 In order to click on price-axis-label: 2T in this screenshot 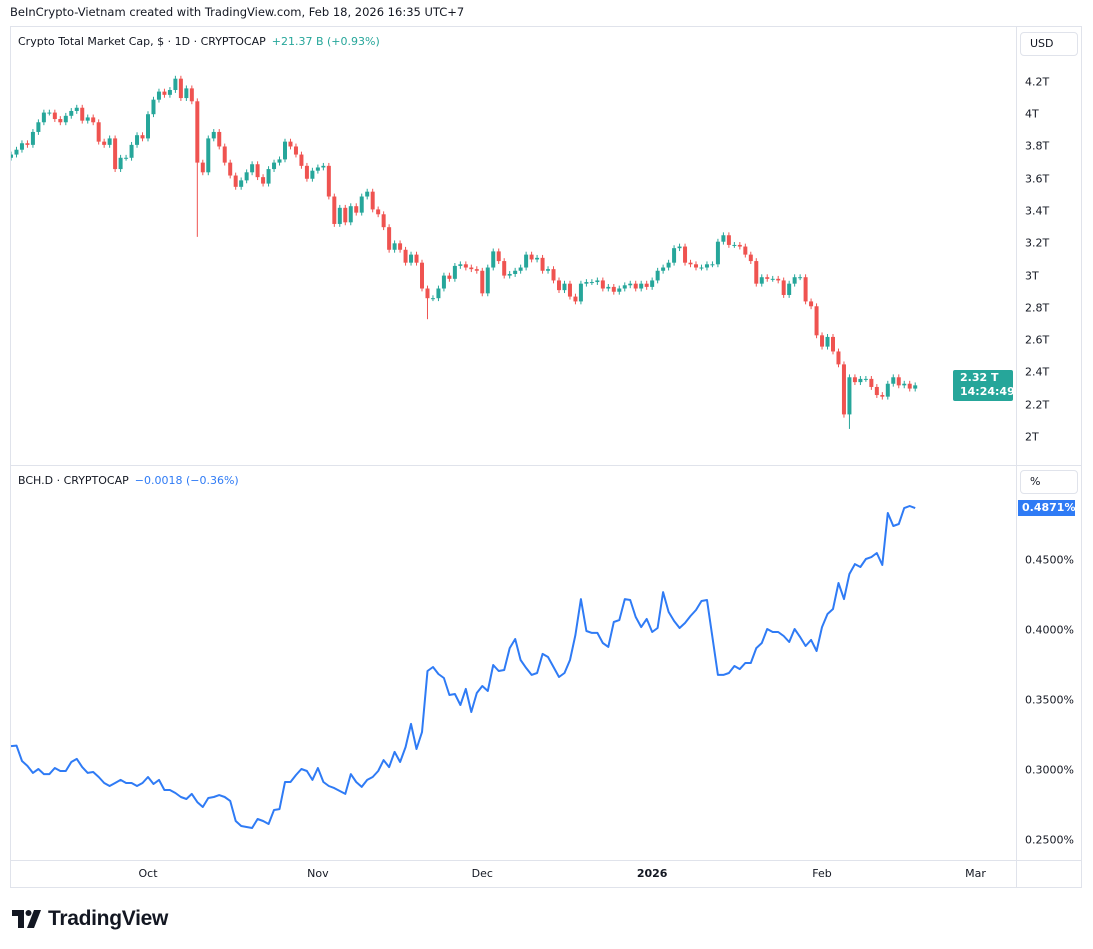, I will do `click(1032, 437)`.